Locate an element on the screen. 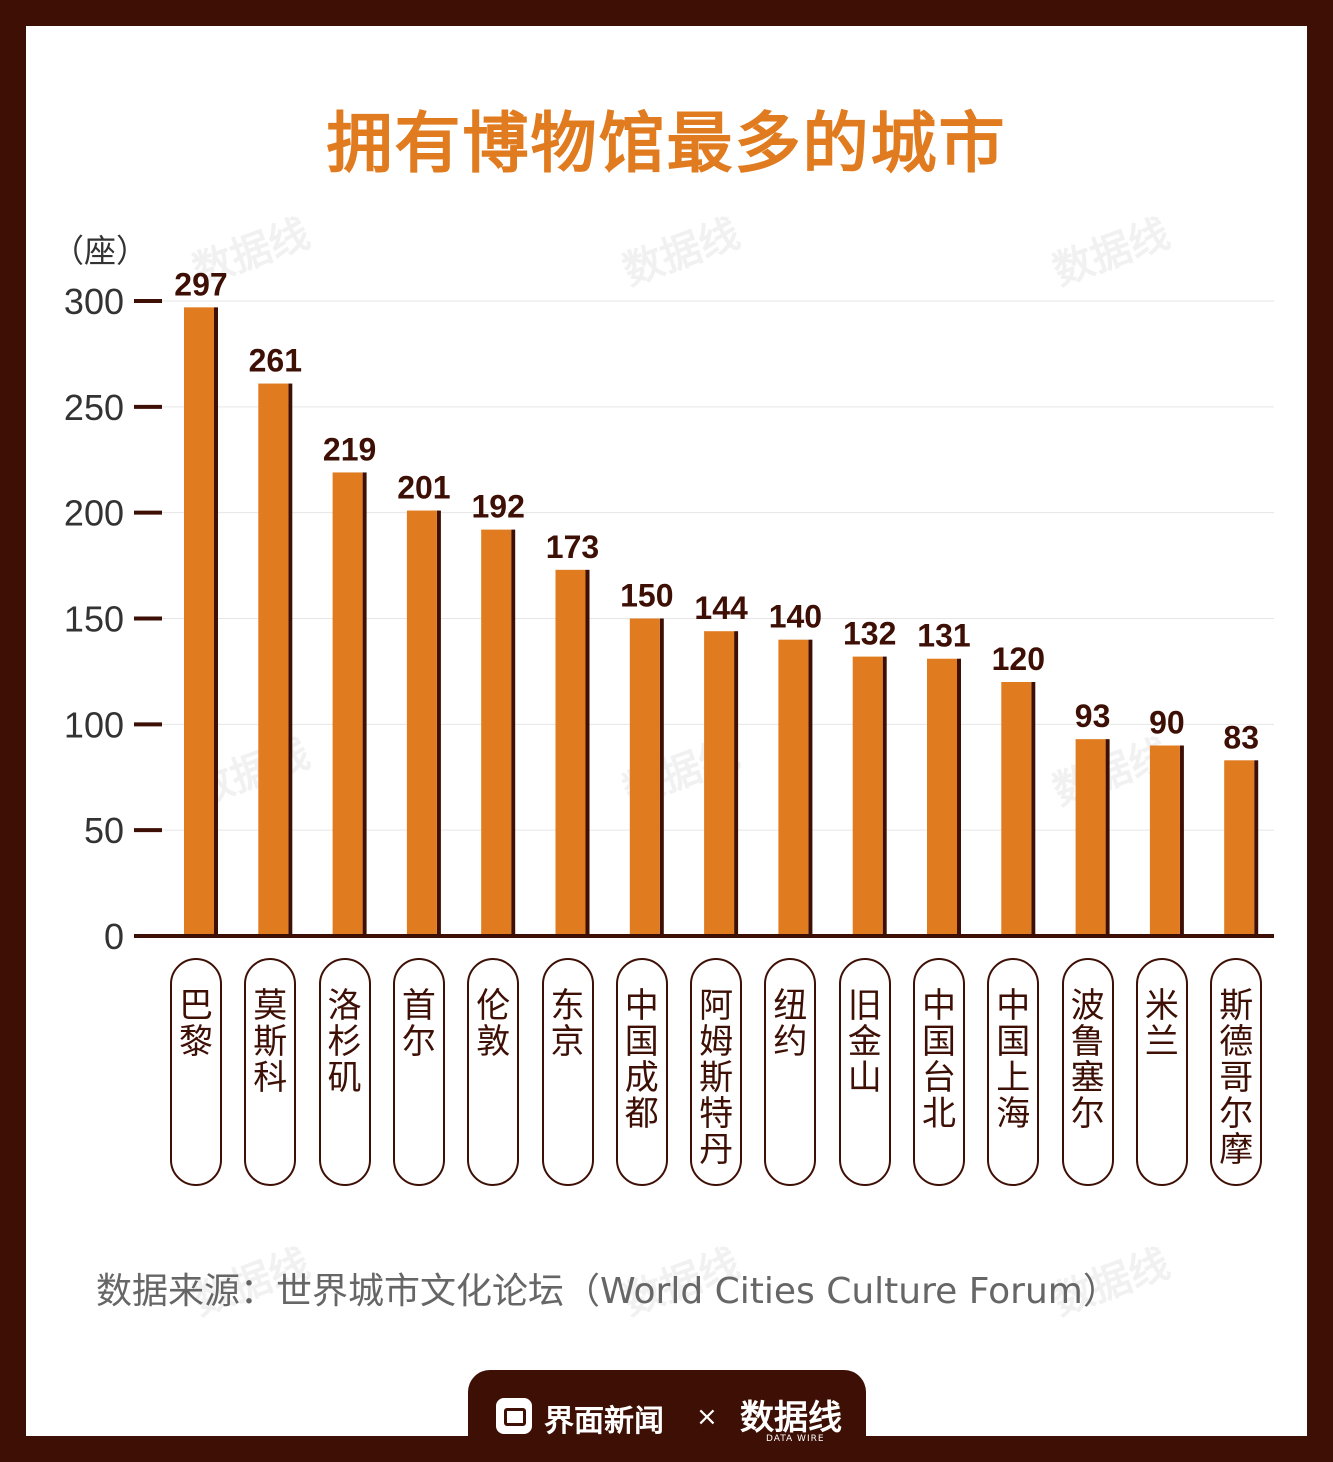  y-tick-label: 50 is located at coordinates (104, 830).